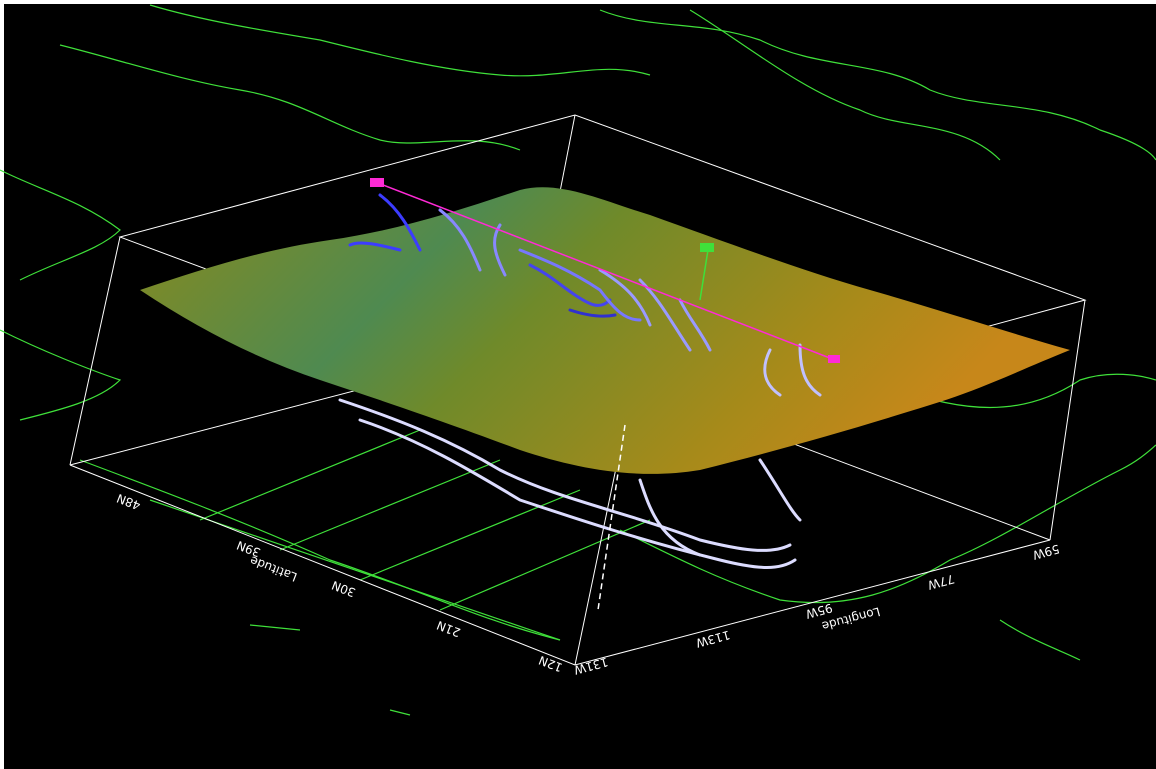  I want to click on upper-contours, so click(585, 295).